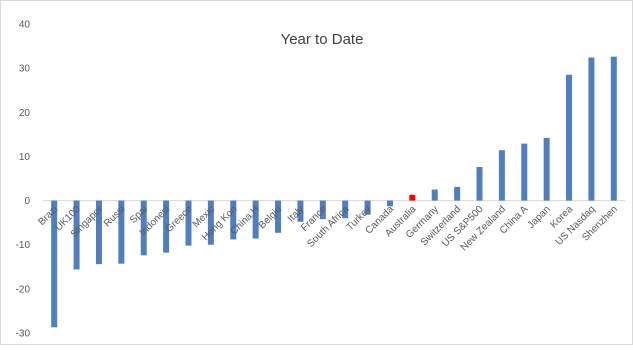 This screenshot has height=350, width=633. I want to click on y-tick-label: 10, so click(25, 157).